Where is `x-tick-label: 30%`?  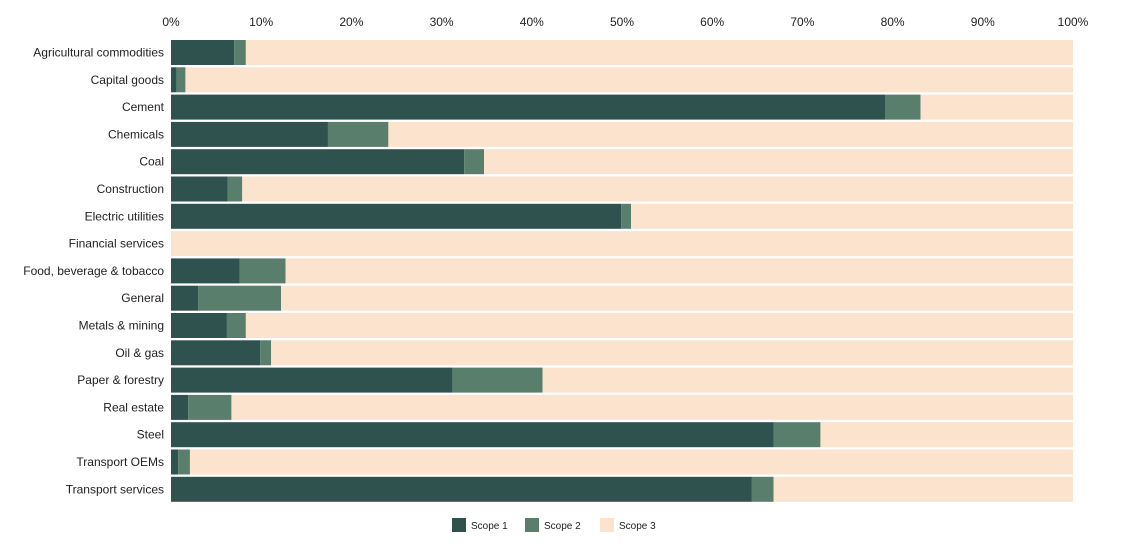
x-tick-label: 30% is located at coordinates (442, 22).